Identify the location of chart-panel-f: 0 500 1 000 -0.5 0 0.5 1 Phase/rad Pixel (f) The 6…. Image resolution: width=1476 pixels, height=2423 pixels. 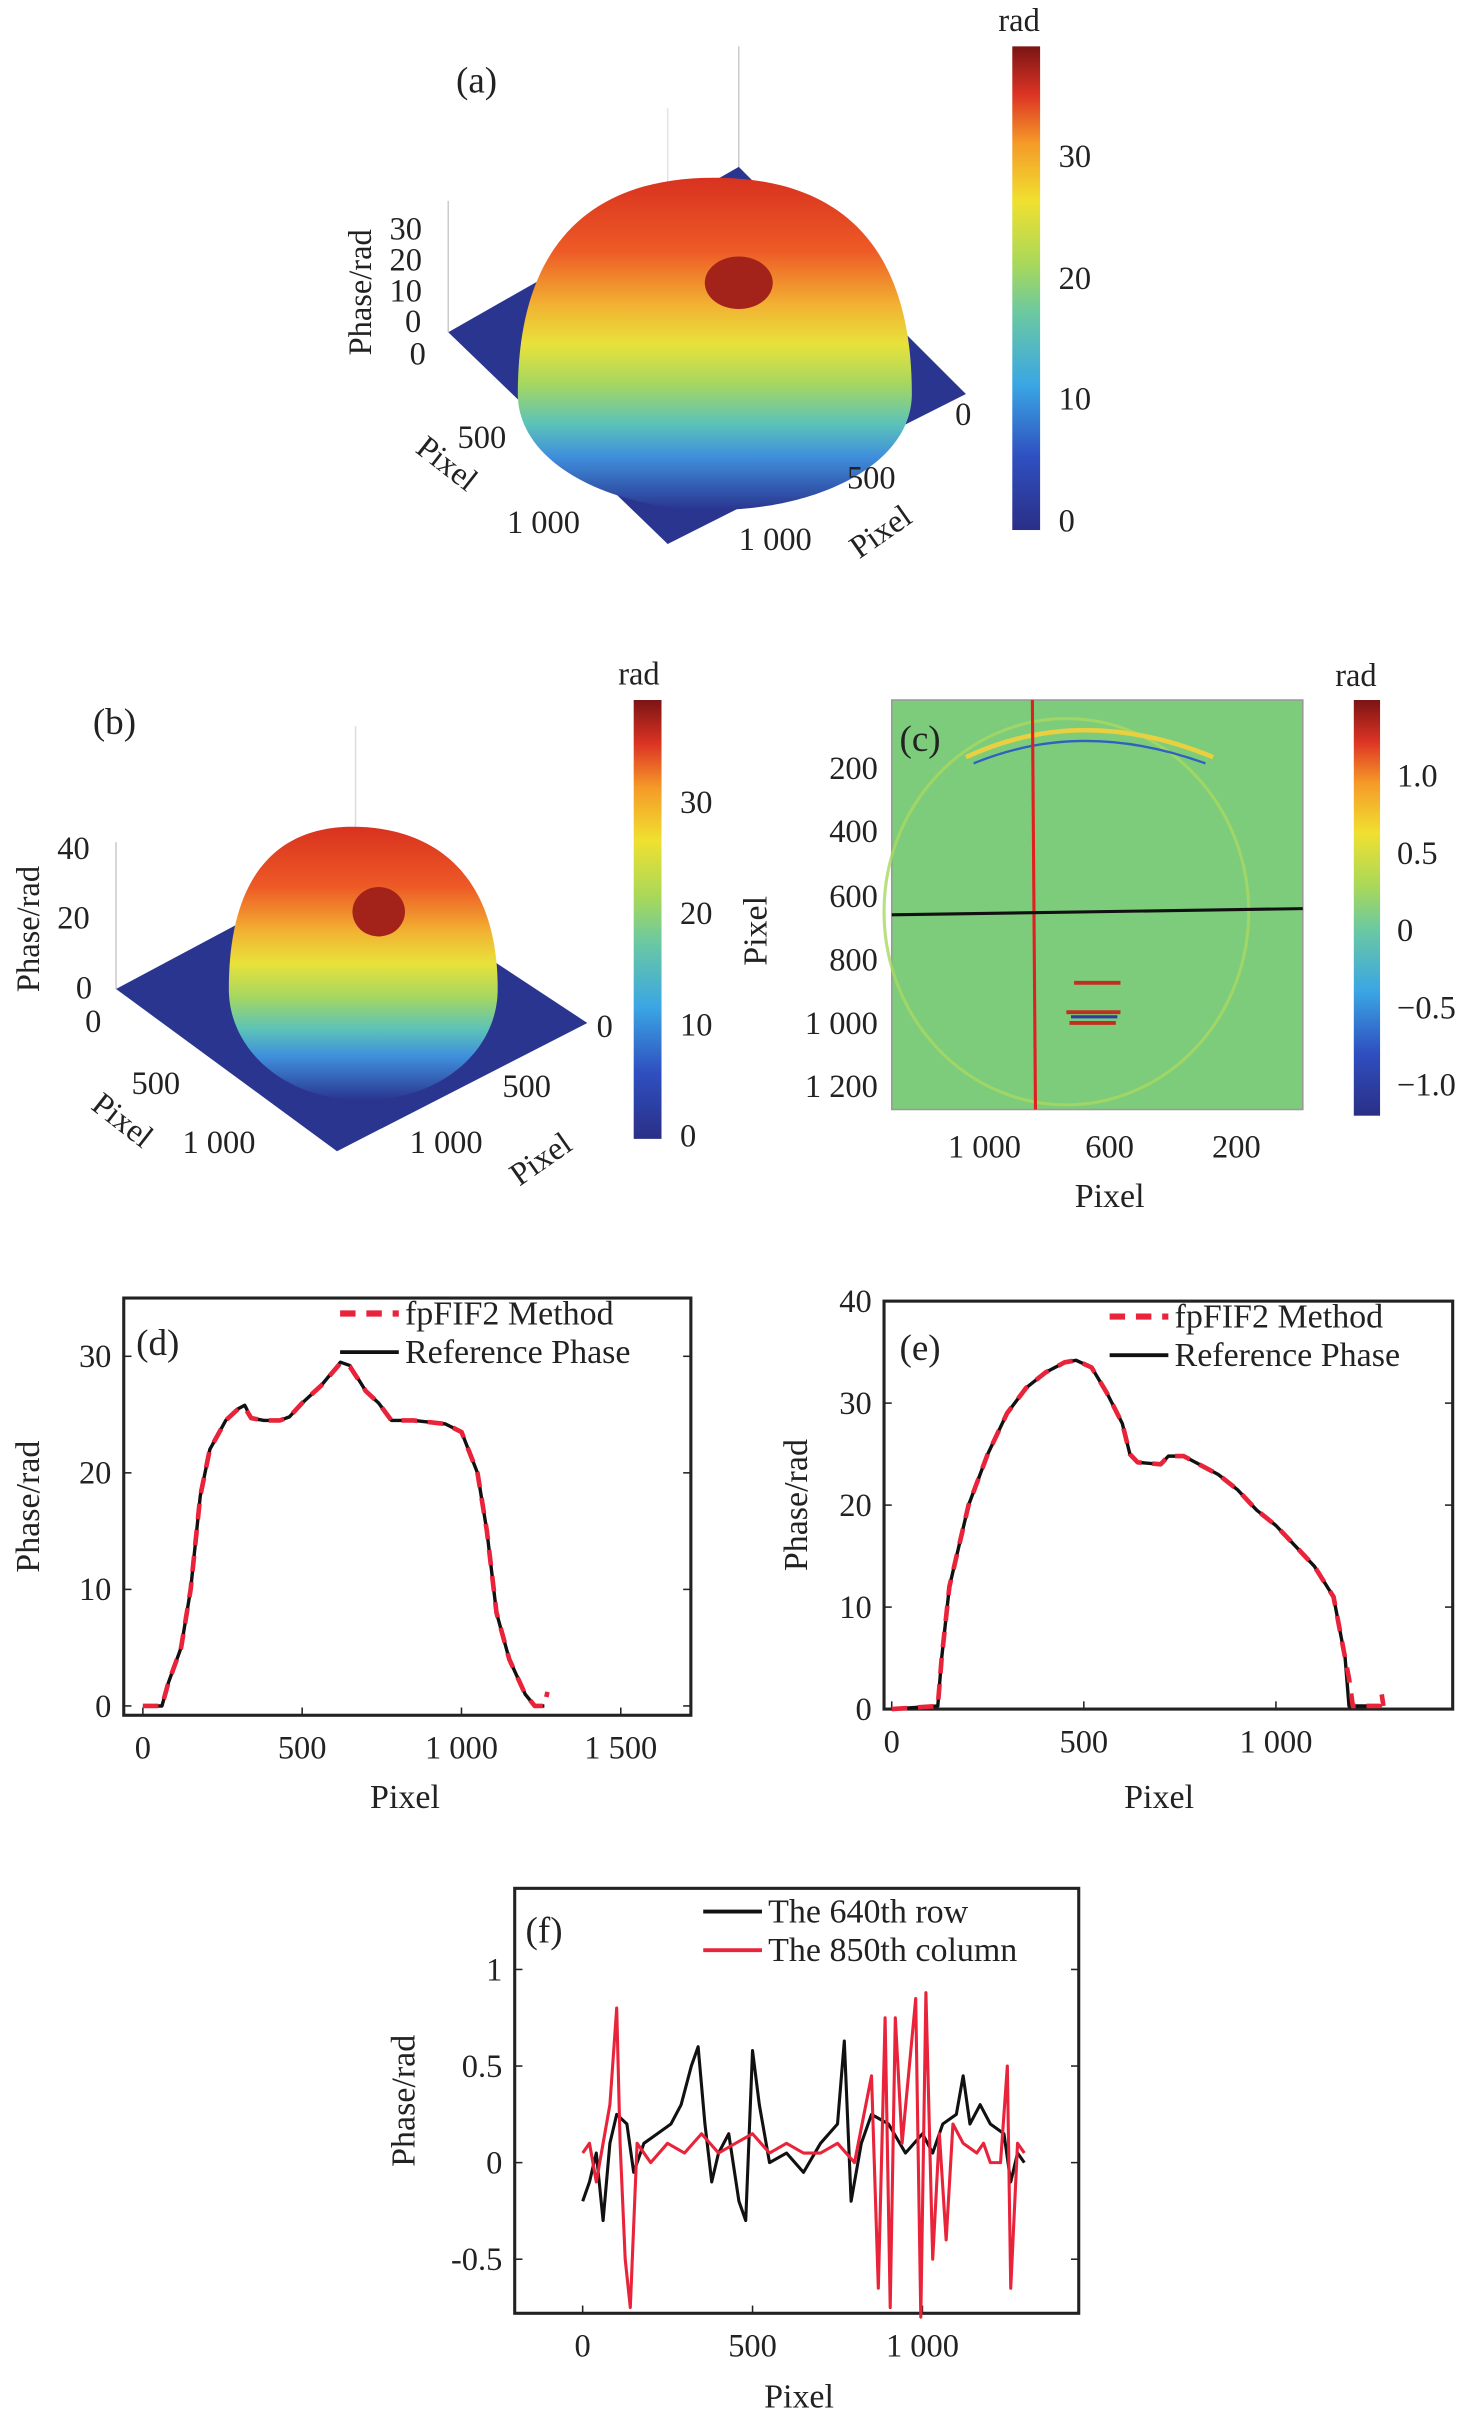
(733, 2151).